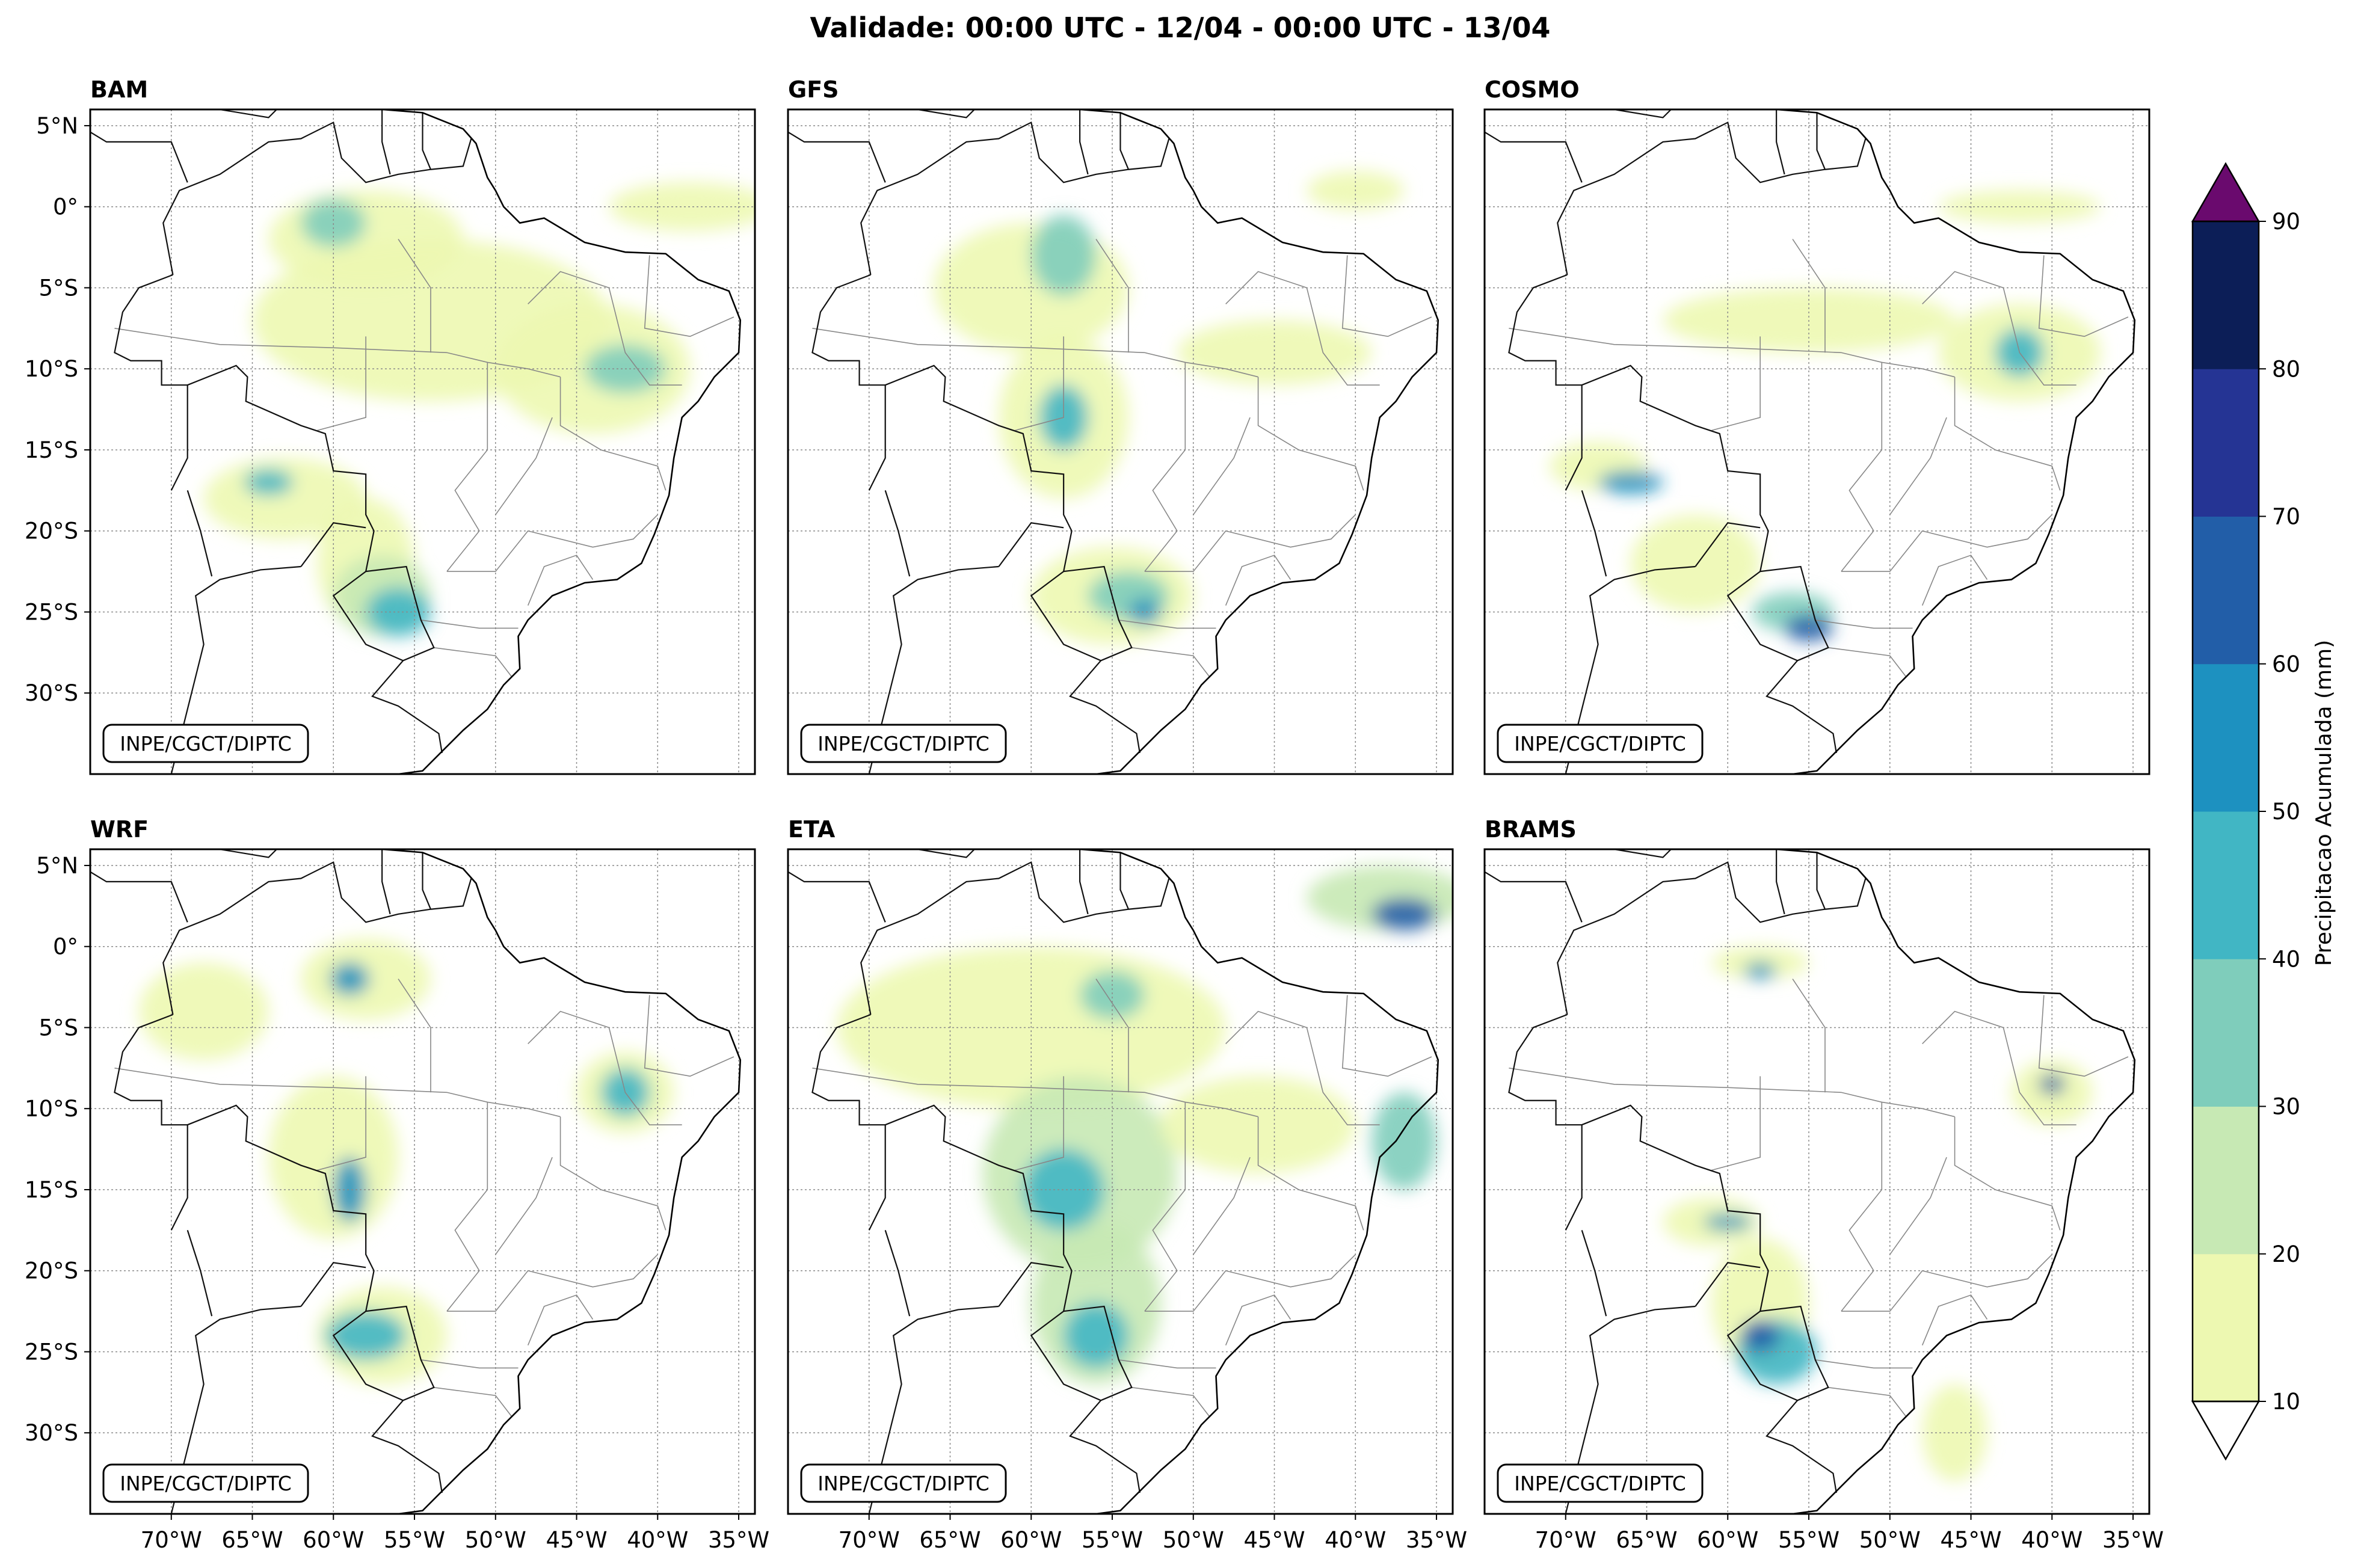 This screenshot has height=1568, width=2358. What do you see at coordinates (814, 89) in the screenshot?
I see `panel-title: GFS` at bounding box center [814, 89].